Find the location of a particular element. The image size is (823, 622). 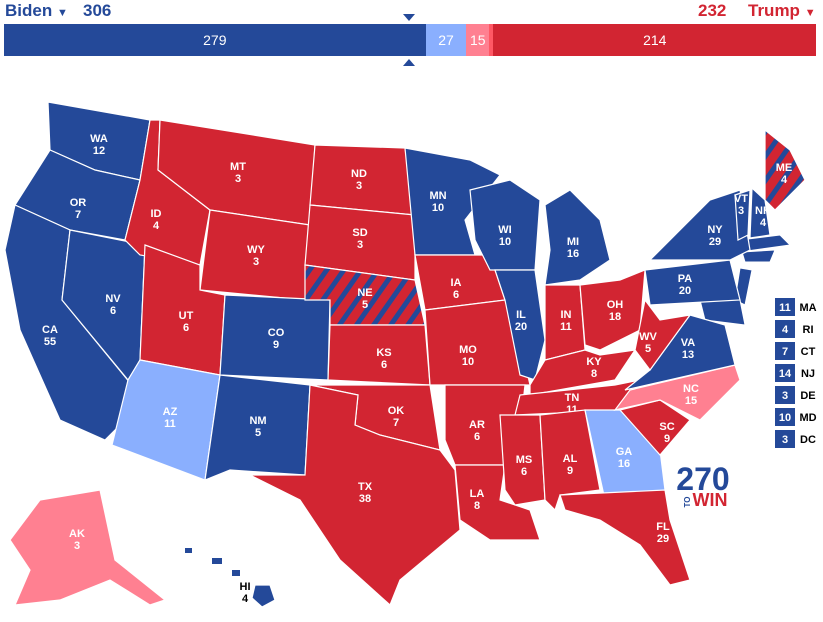

state-ev: 9 is located at coordinates (276, 345).